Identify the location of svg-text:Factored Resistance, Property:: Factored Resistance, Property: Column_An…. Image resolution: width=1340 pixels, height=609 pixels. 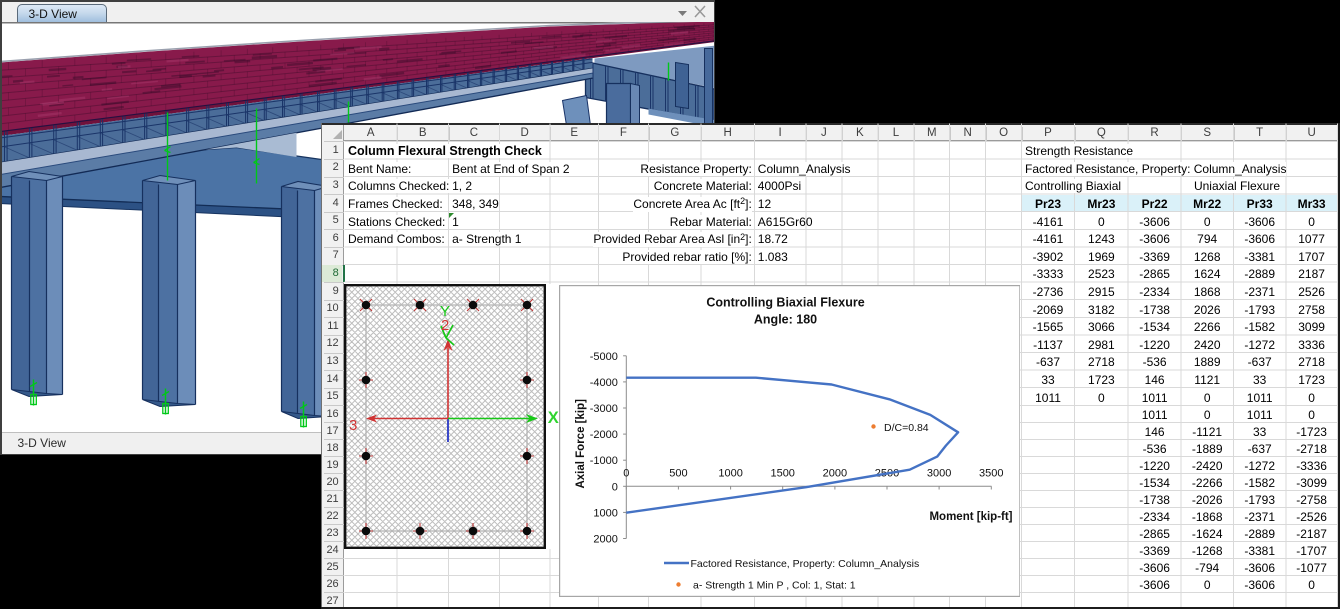
(804, 564).